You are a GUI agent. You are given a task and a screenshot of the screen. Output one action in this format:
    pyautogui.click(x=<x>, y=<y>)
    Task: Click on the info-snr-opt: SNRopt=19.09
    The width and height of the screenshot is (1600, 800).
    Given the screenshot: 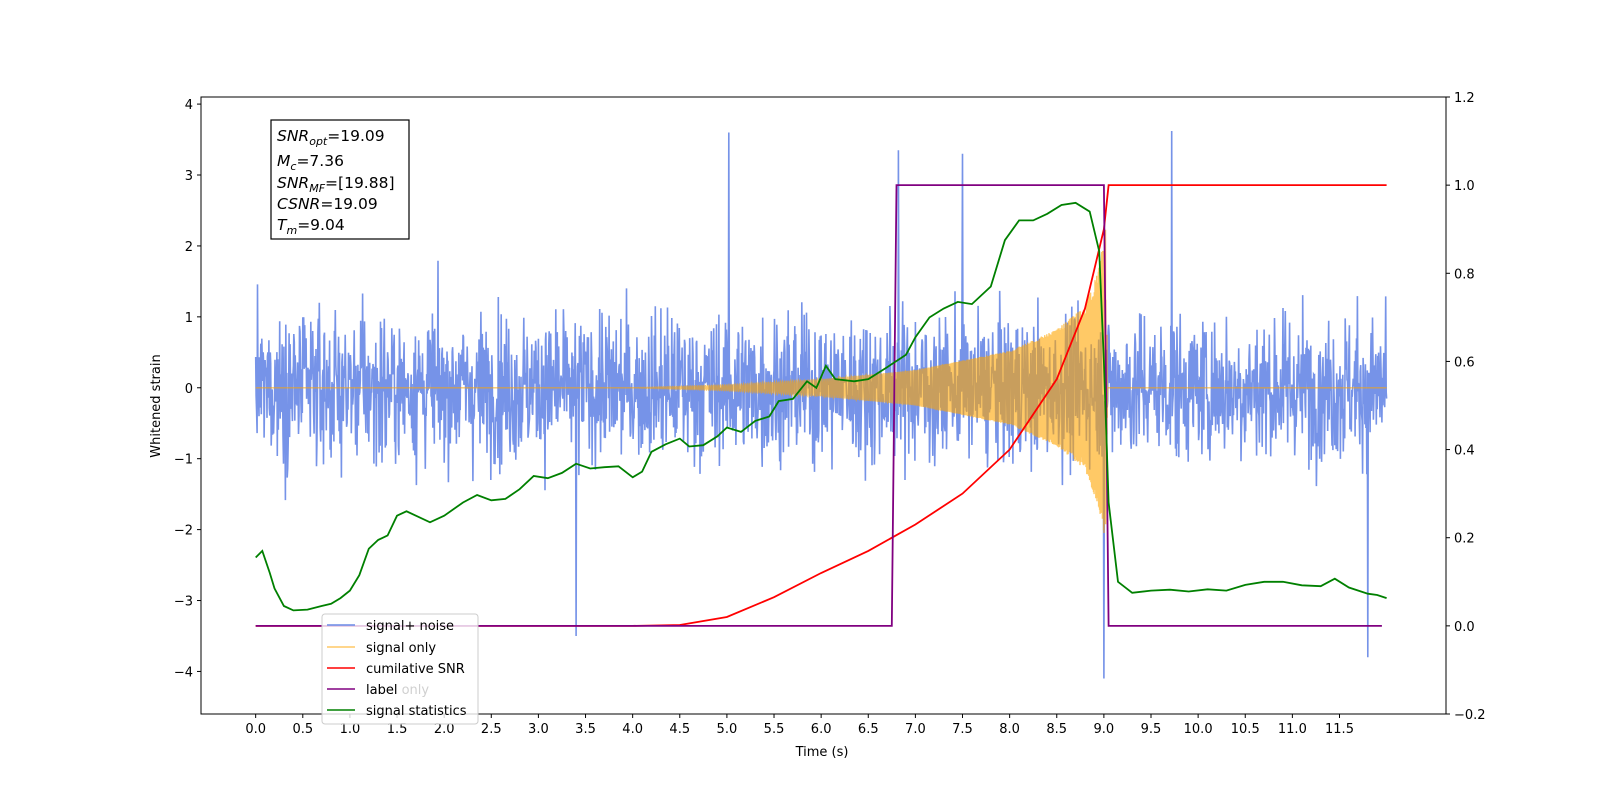 What is the action you would take?
    pyautogui.click(x=331, y=137)
    